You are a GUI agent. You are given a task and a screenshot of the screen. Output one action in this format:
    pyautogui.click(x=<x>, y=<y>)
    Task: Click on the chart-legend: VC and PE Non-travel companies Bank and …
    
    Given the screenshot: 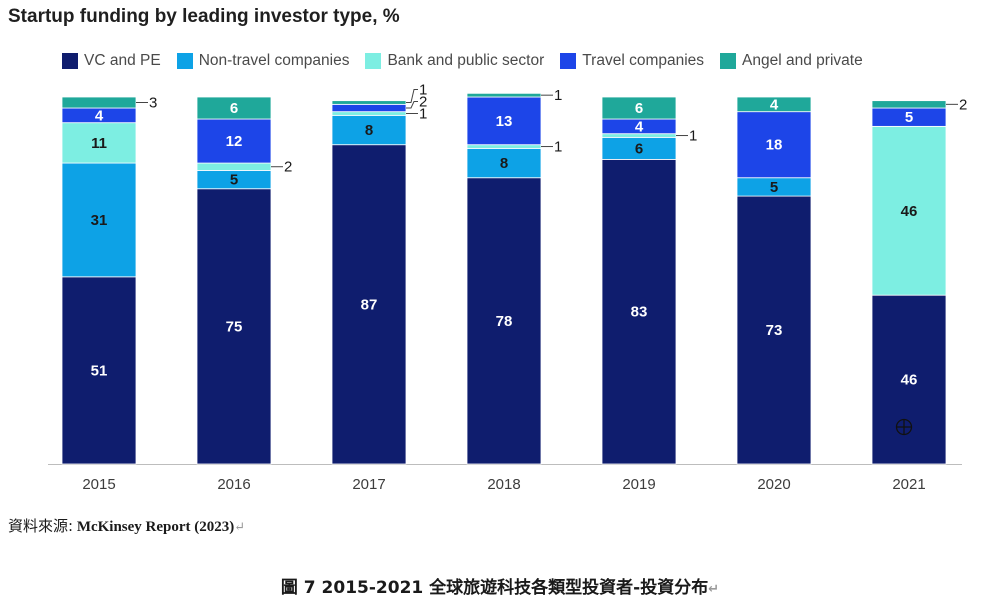 What is the action you would take?
    pyautogui.click(x=470, y=61)
    